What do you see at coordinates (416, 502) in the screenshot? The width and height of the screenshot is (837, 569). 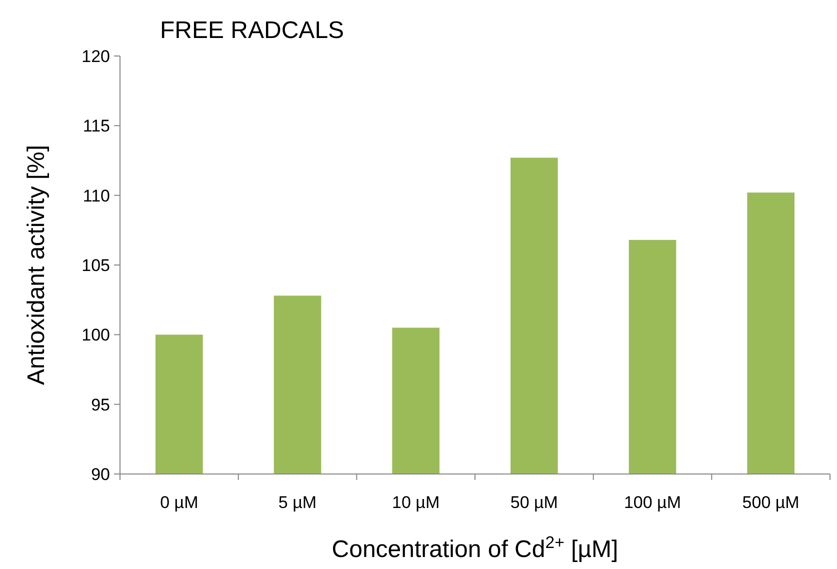 I see `x-tick-label: 10 µM` at bounding box center [416, 502].